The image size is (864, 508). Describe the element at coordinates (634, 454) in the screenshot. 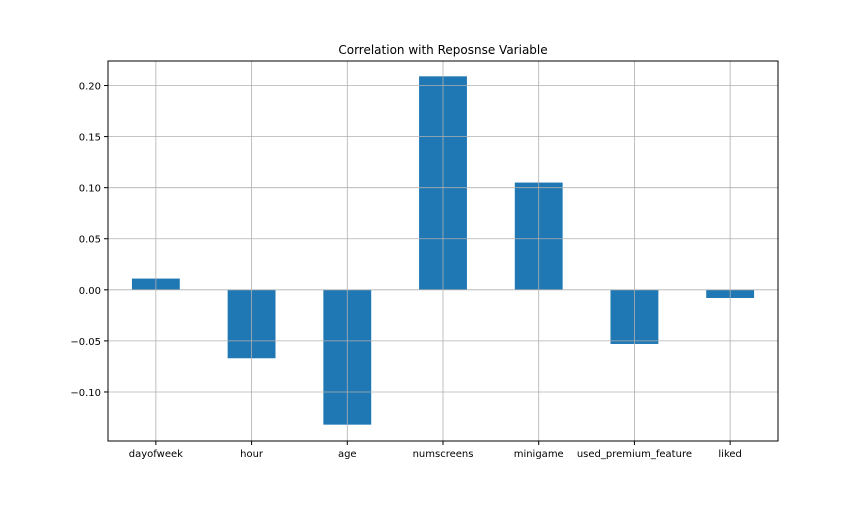

I see `x-tick-label-used_premium_feature: used_premium_feature` at that location.